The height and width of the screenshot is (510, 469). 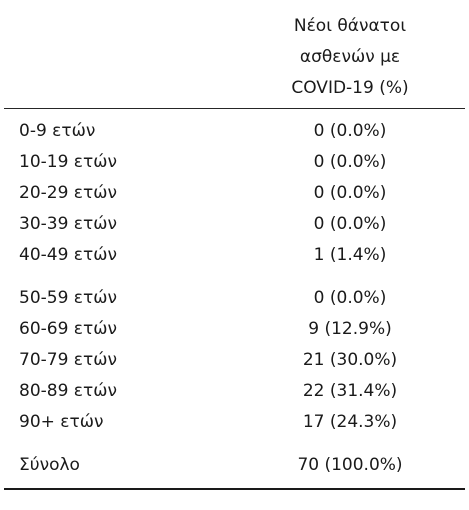 I want to click on table-row: 90+ ετών 17 (24.3%), so click(x=234, y=422).